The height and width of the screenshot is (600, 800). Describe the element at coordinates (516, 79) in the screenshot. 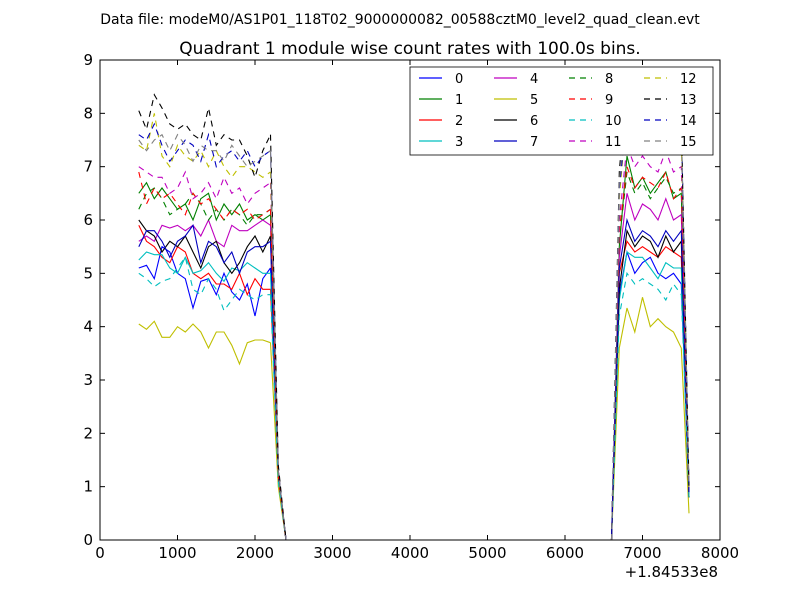

I see `legend-item-4: 4` at that location.